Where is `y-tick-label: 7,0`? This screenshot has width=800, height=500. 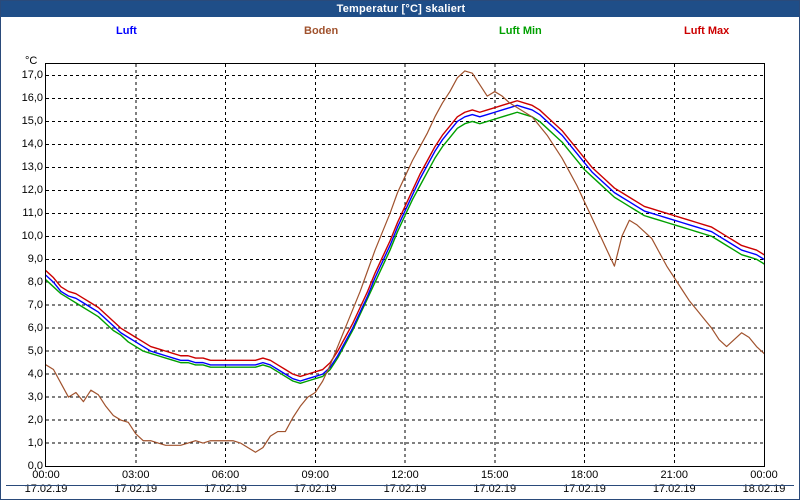 y-tick-label: 7,0 is located at coordinates (35, 305).